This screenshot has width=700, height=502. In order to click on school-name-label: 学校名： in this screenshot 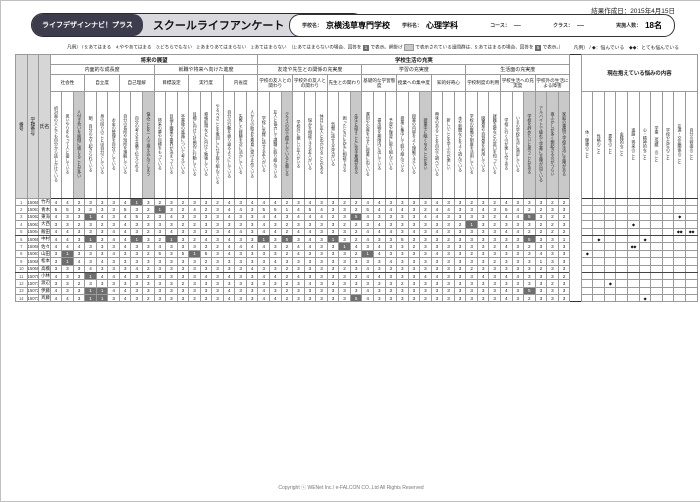, I will do `click(312, 26)`.